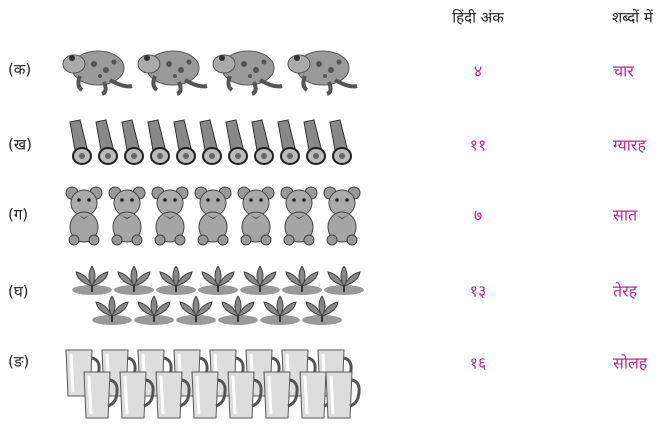  I want to click on number-word: ग्यारह, so click(629, 145).